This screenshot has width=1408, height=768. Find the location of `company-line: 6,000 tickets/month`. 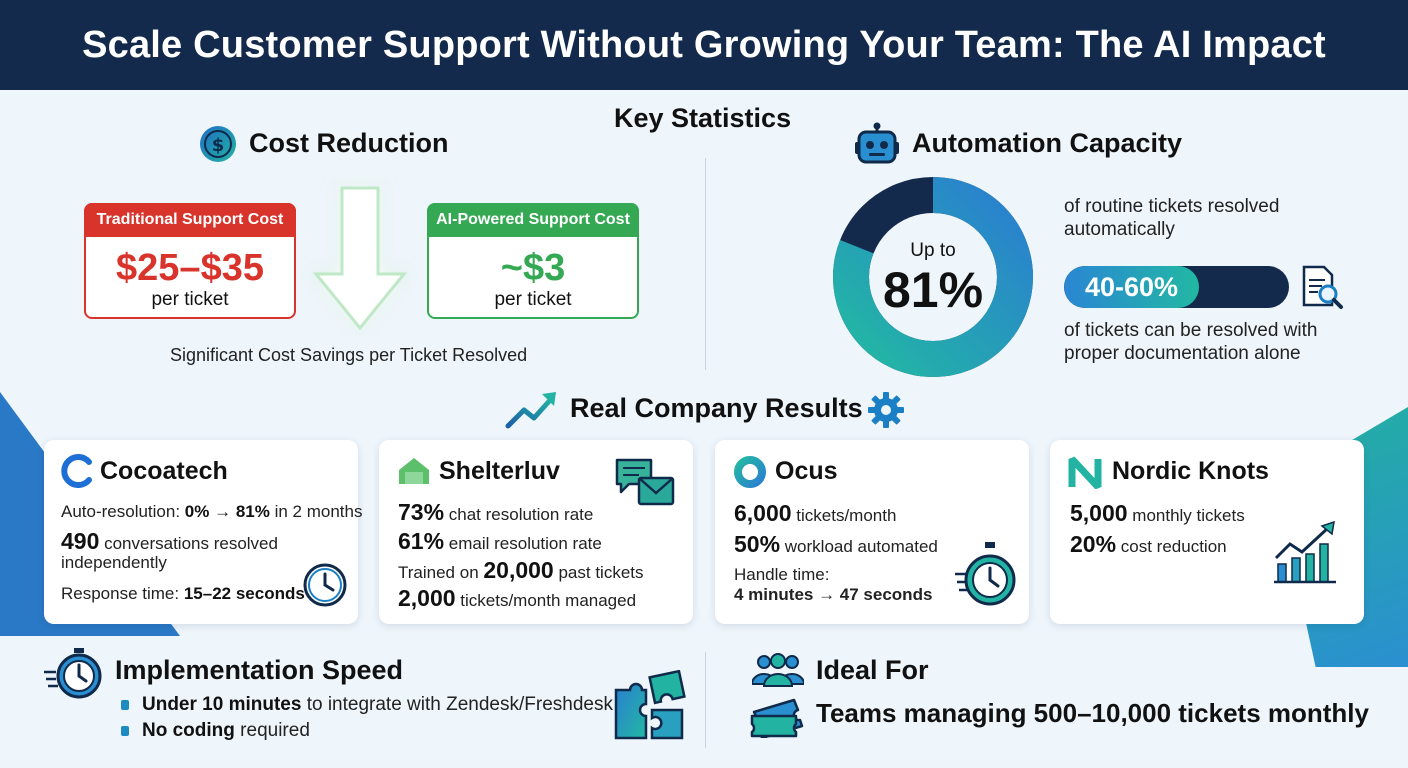

company-line: 6,000 tickets/month is located at coordinates (815, 513).